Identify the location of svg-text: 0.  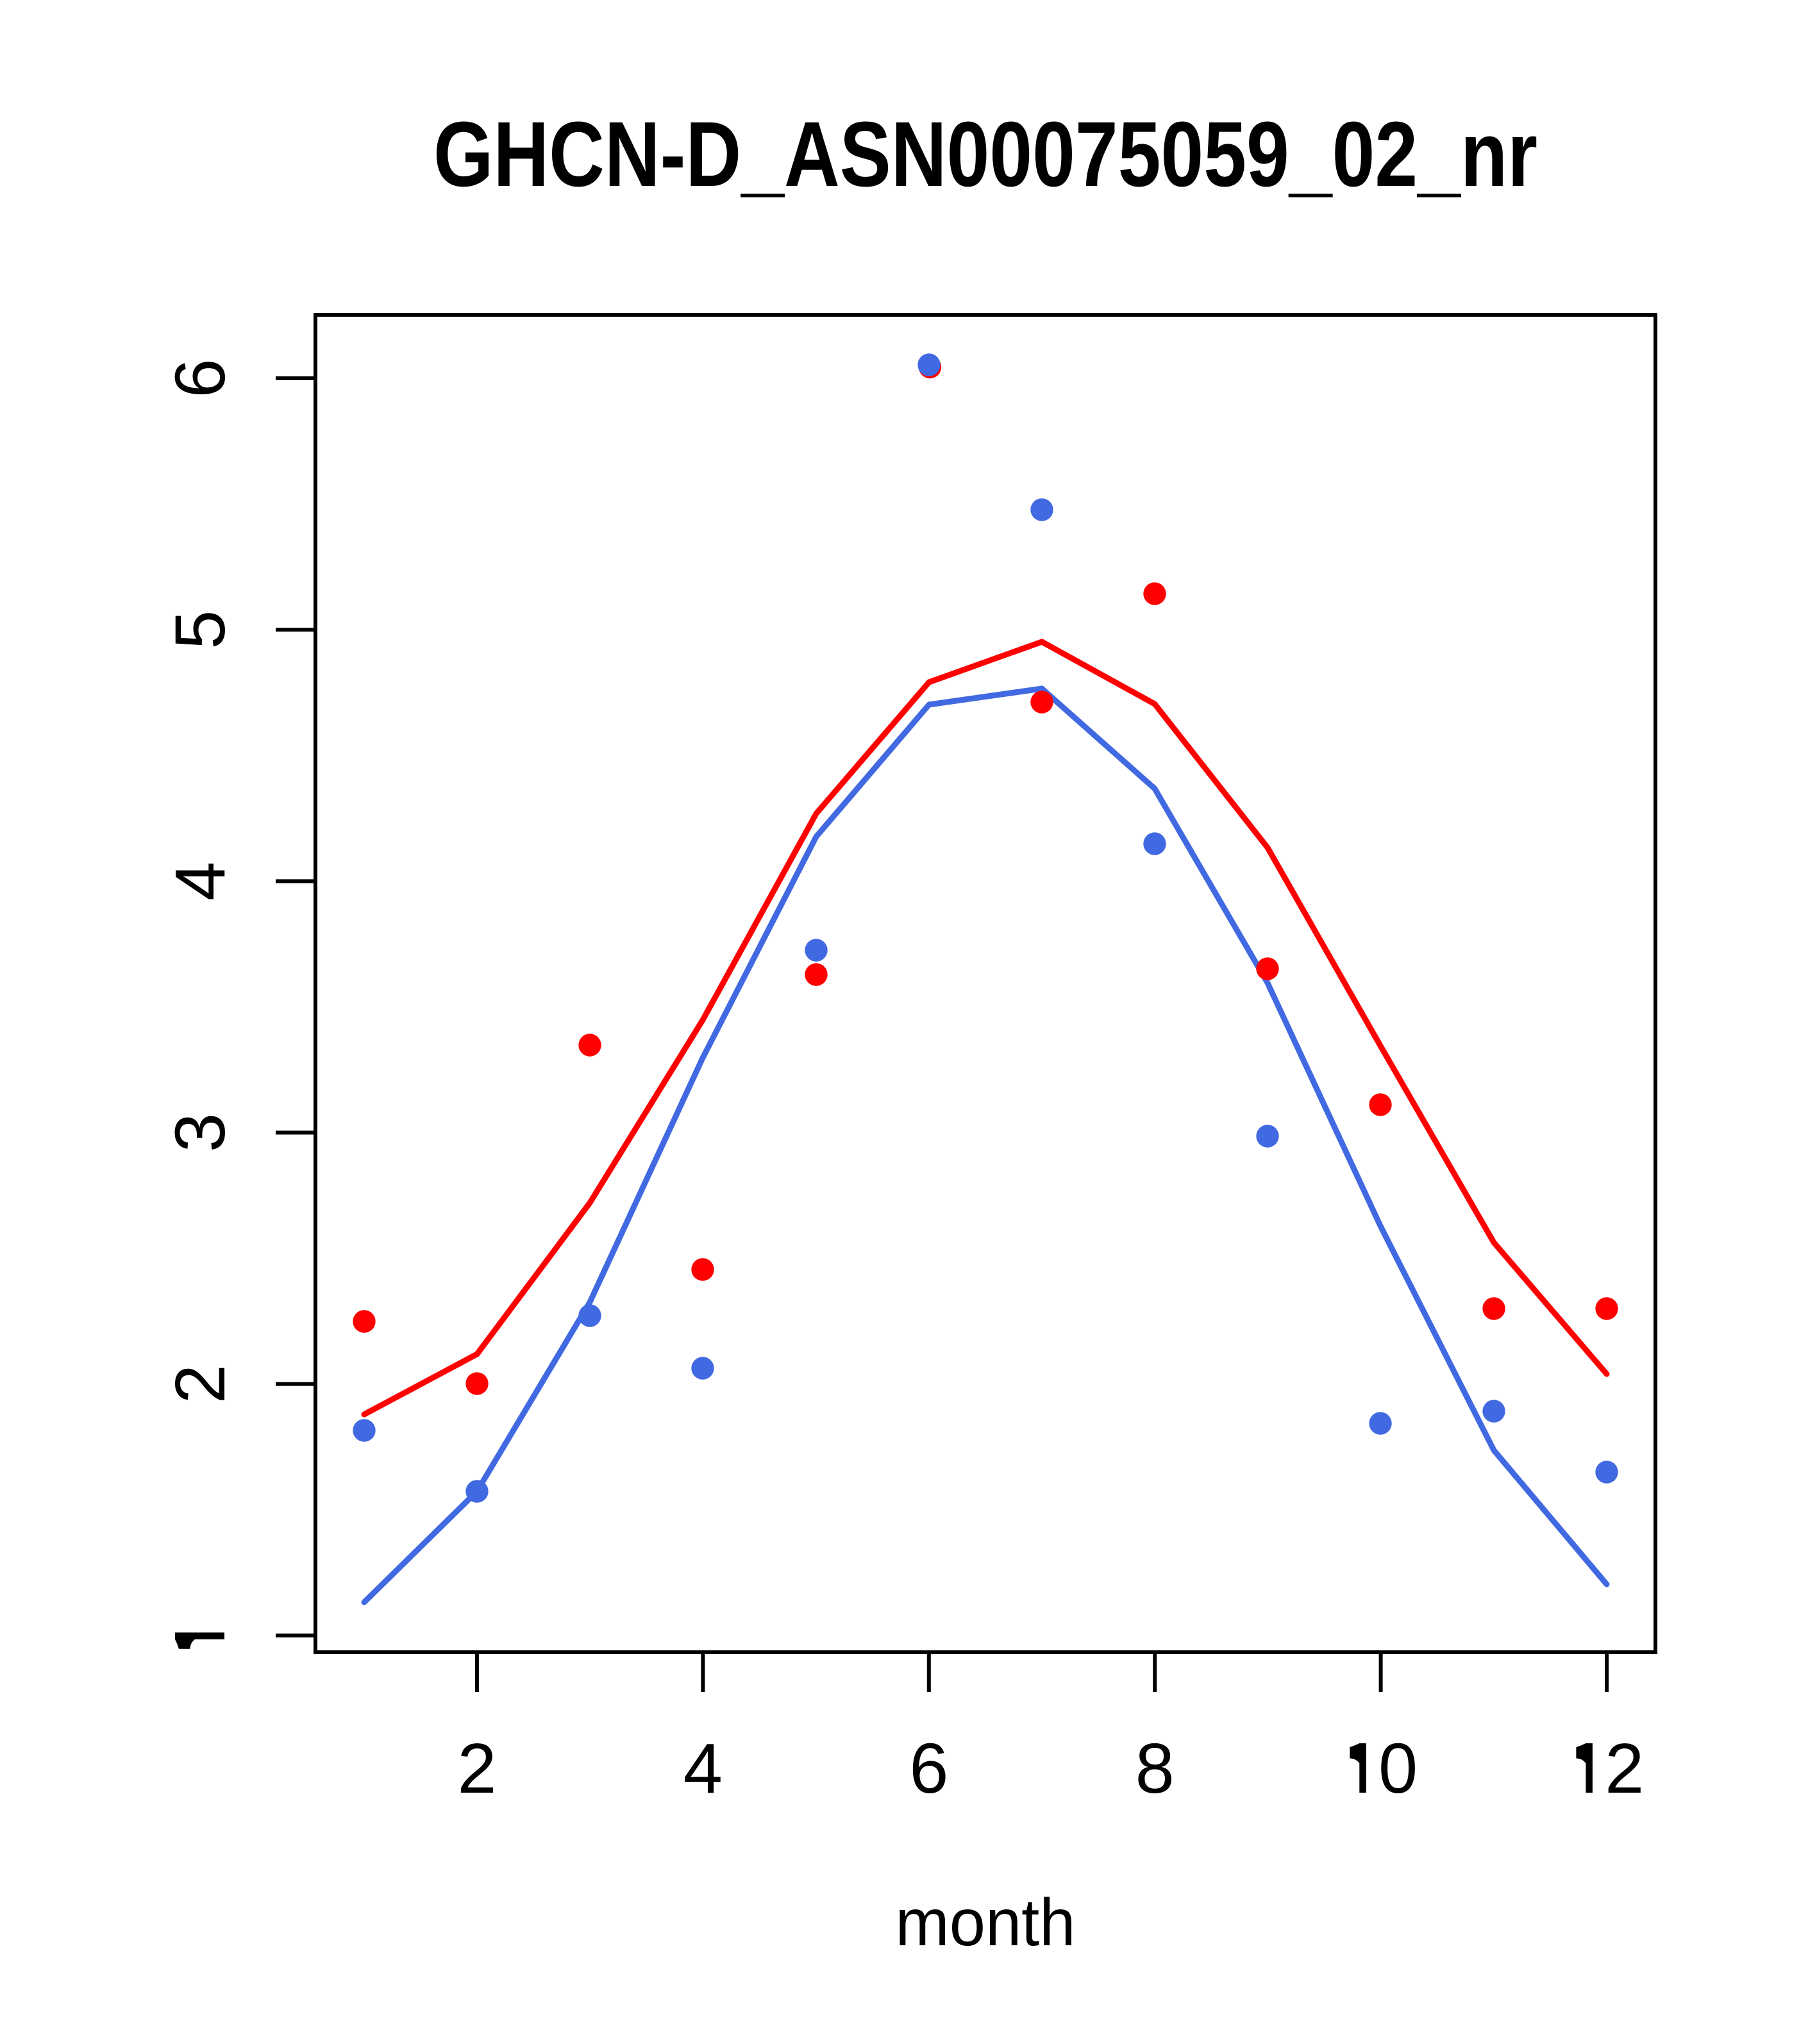
(1398, 1768).